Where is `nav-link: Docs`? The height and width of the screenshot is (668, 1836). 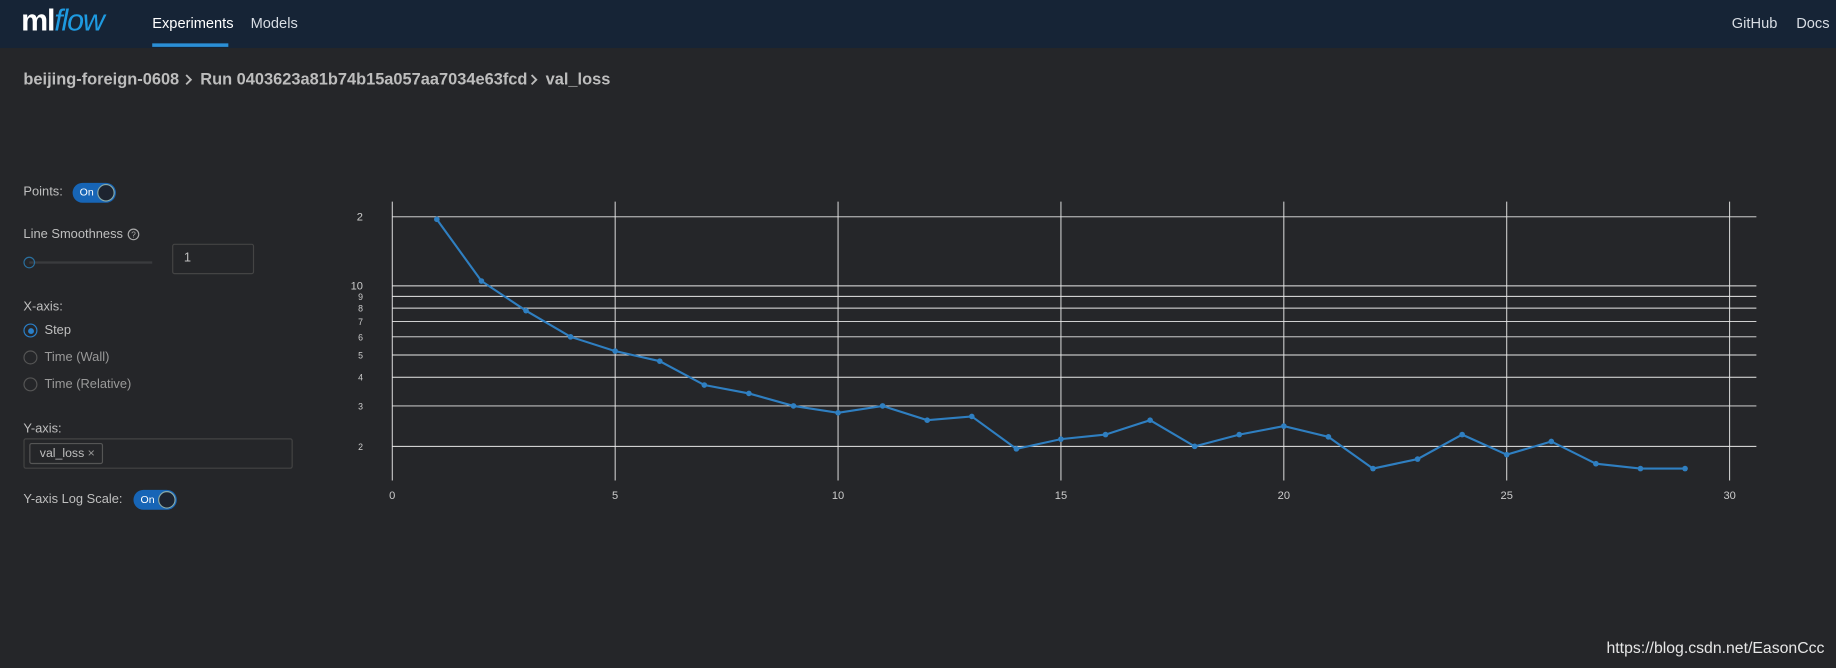
nav-link: Docs is located at coordinates (1813, 23).